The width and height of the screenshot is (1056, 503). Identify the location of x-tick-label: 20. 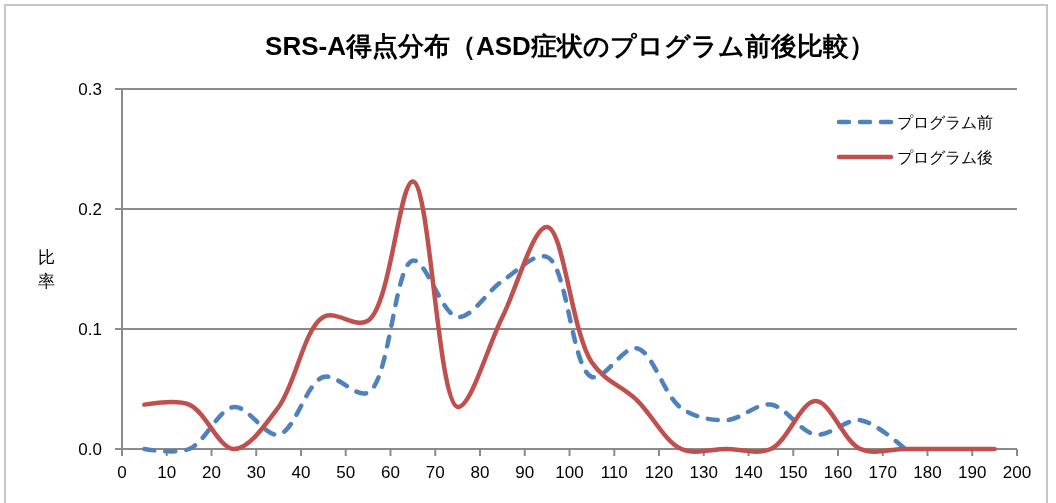
(211, 472).